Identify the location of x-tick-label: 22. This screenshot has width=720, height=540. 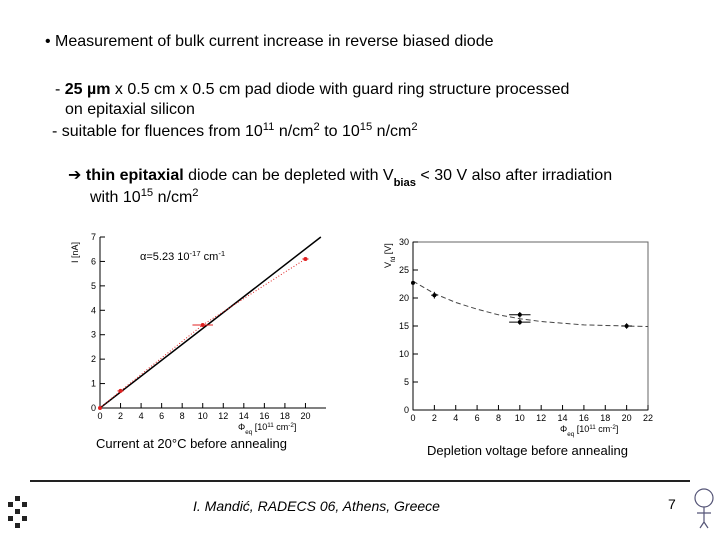
(648, 418).